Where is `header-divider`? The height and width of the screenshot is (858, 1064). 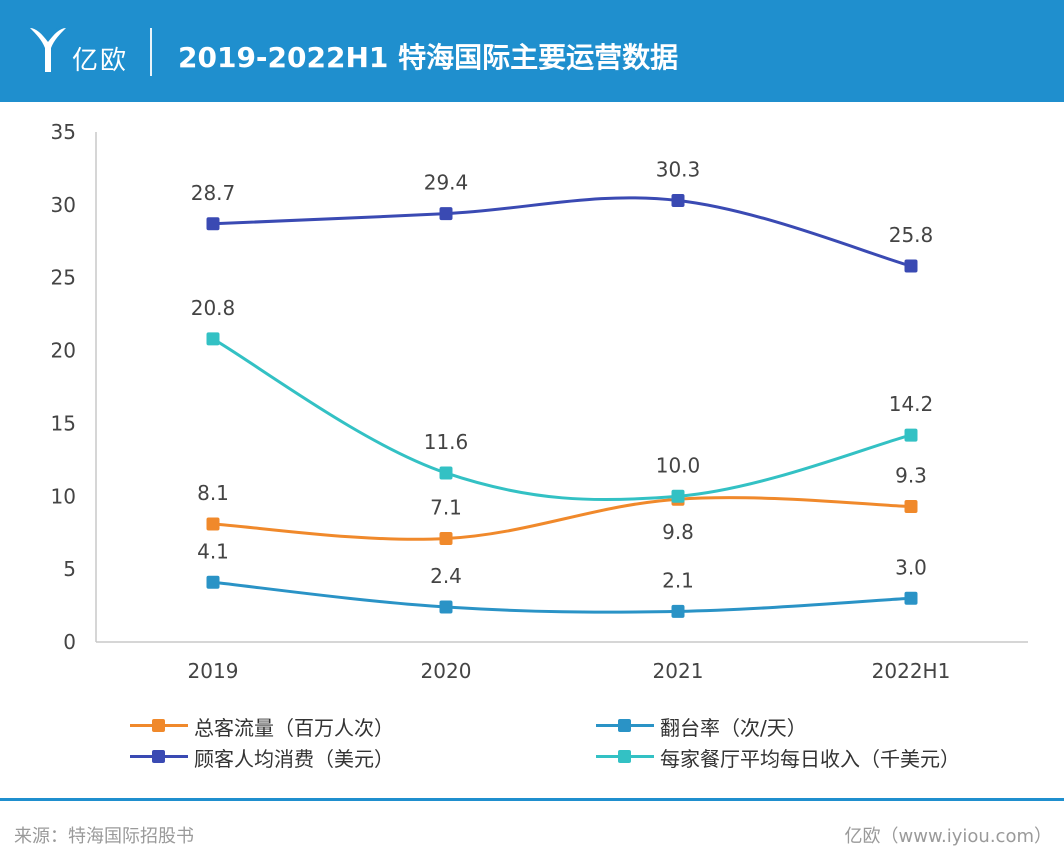
header-divider is located at coordinates (151, 52).